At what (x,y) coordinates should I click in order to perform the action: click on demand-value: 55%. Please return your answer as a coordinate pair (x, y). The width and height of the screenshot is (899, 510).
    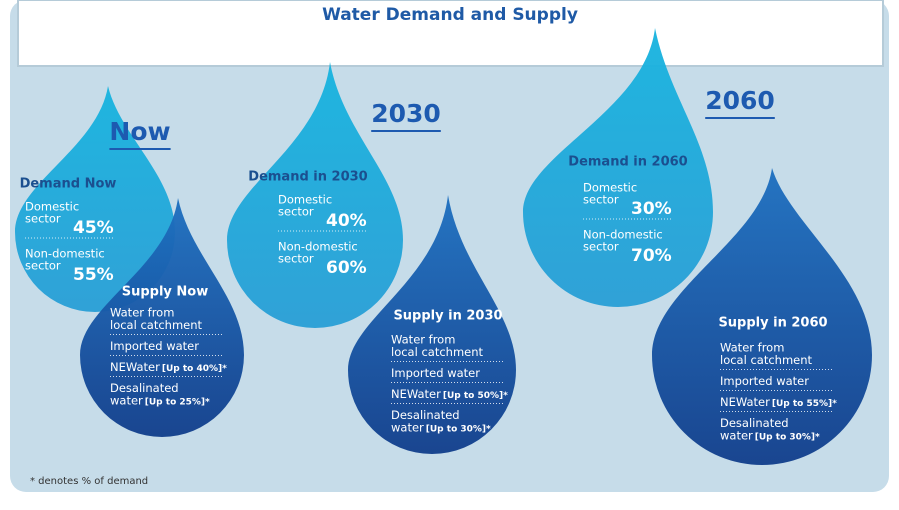
    Looking at the image, I should click on (93, 275).